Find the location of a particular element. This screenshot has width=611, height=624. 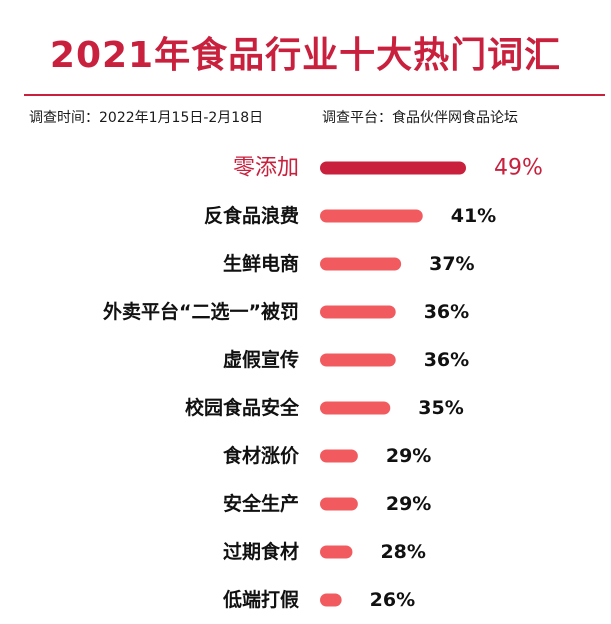

value-label: 35% is located at coordinates (440, 408).